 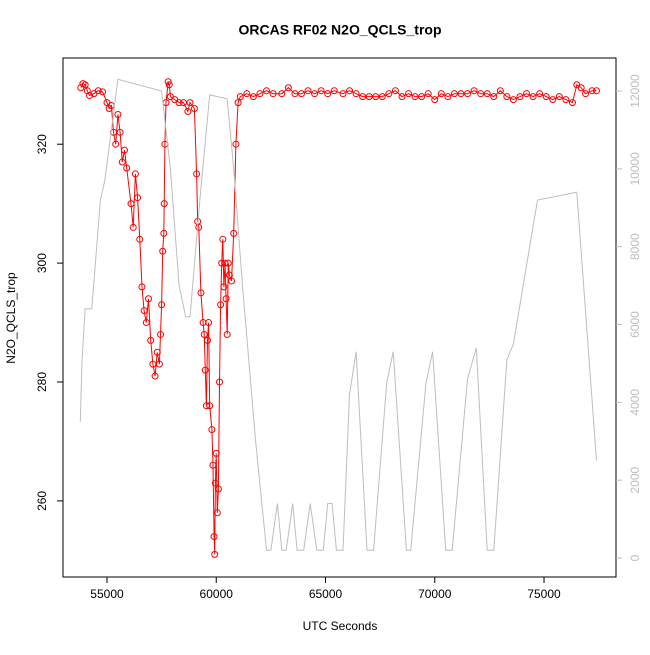 I want to click on x-tick-label: 65000, so click(x=326, y=594).